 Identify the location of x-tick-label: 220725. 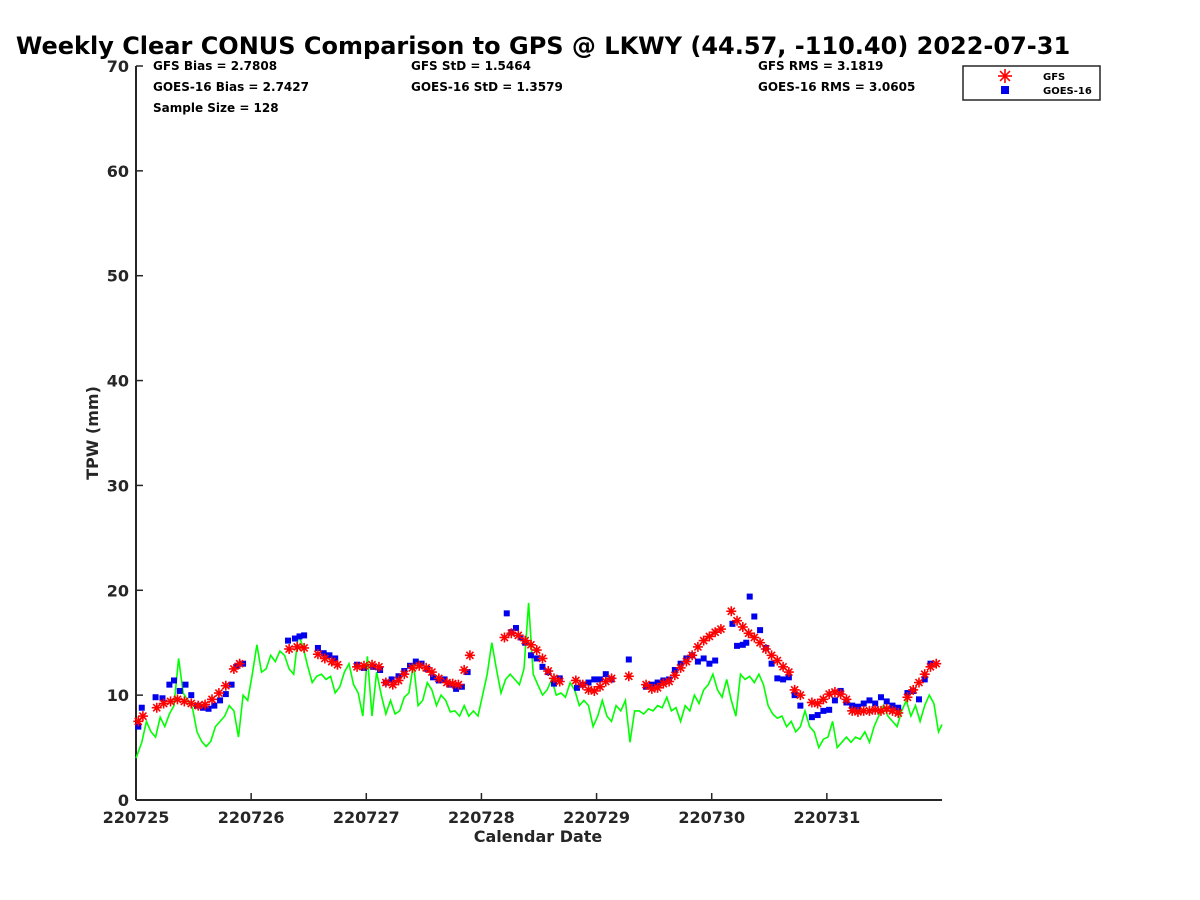
(136, 817).